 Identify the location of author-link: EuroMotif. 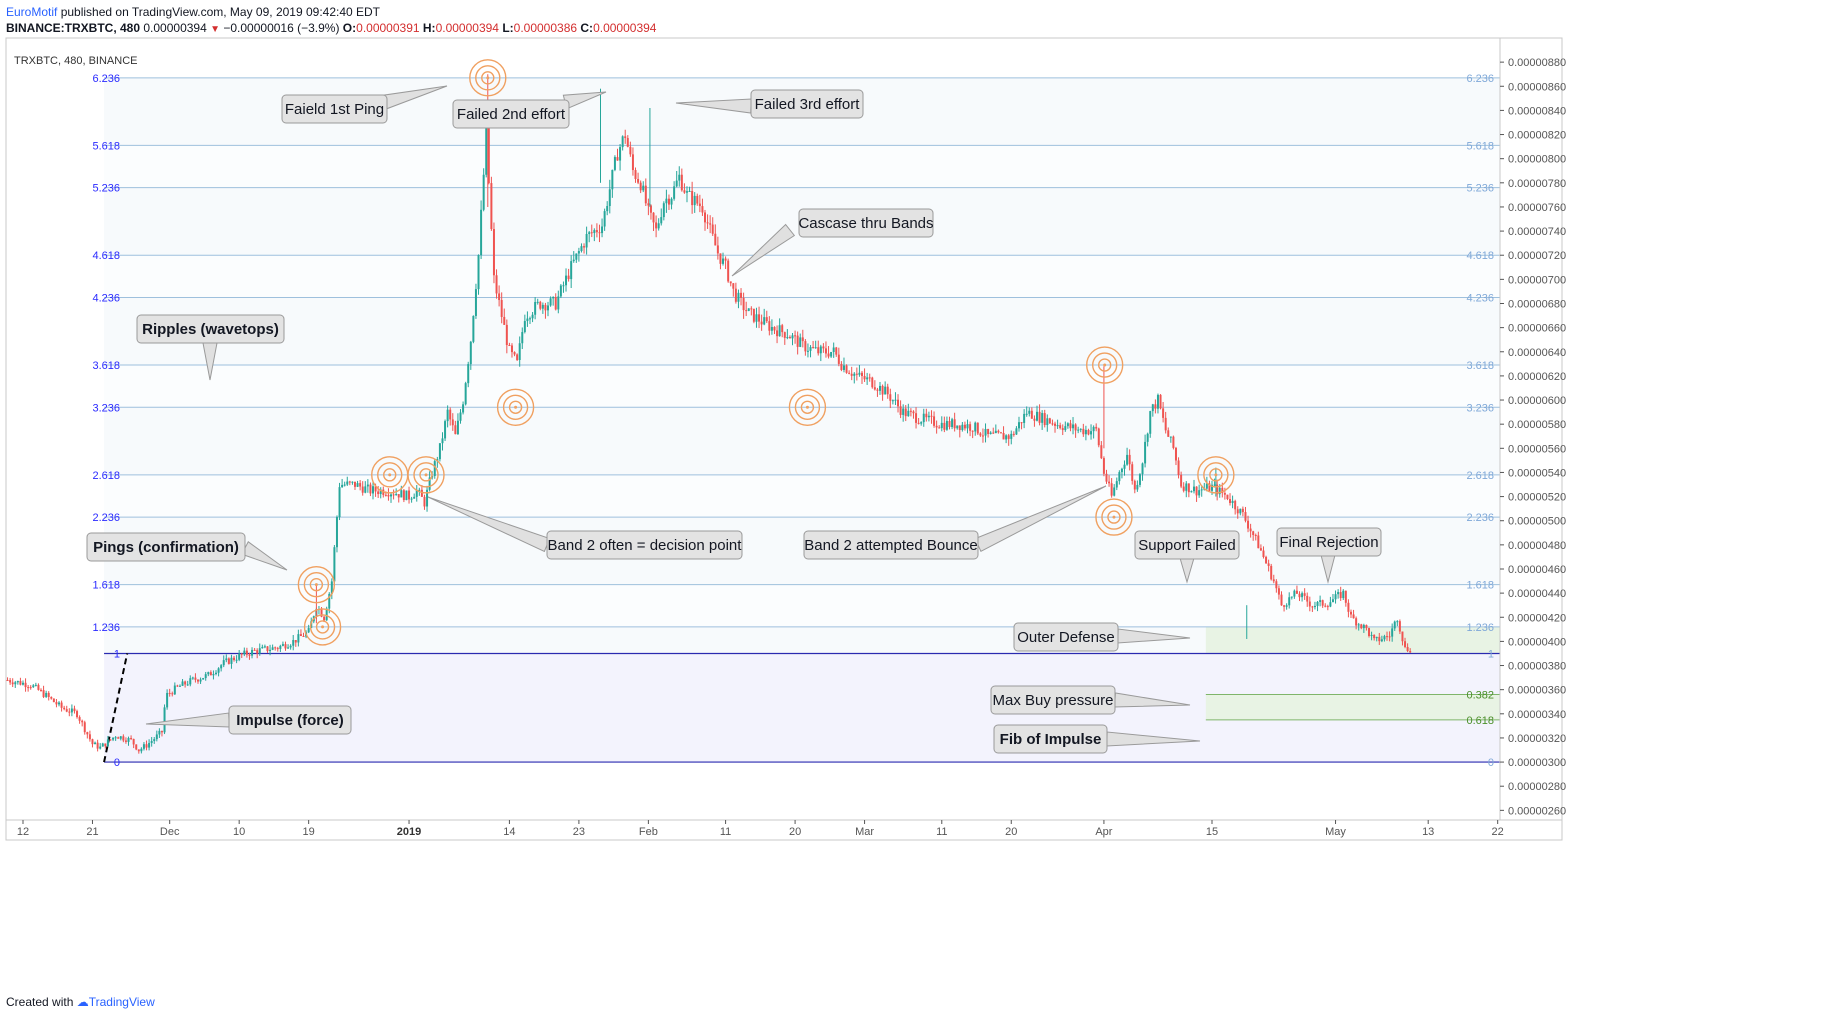
(32, 12).